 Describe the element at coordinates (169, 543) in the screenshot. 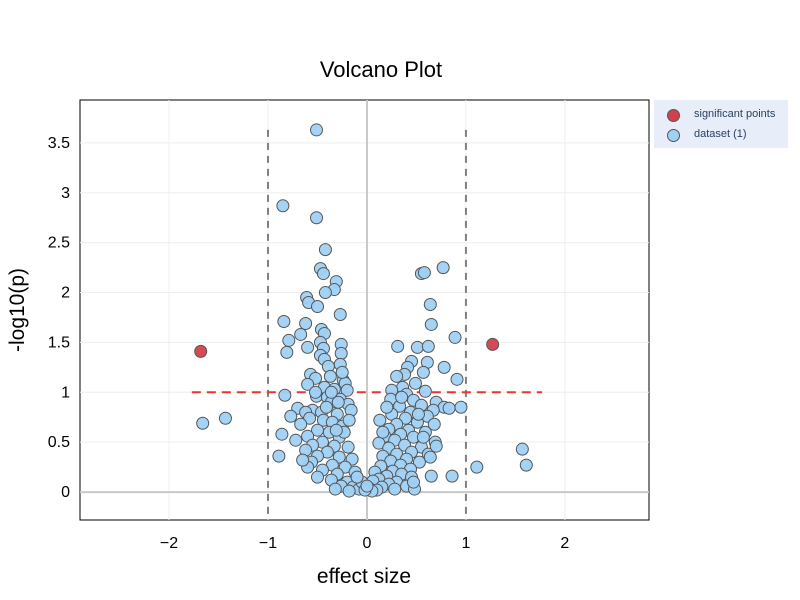

I see `x-tick-label: −2` at that location.